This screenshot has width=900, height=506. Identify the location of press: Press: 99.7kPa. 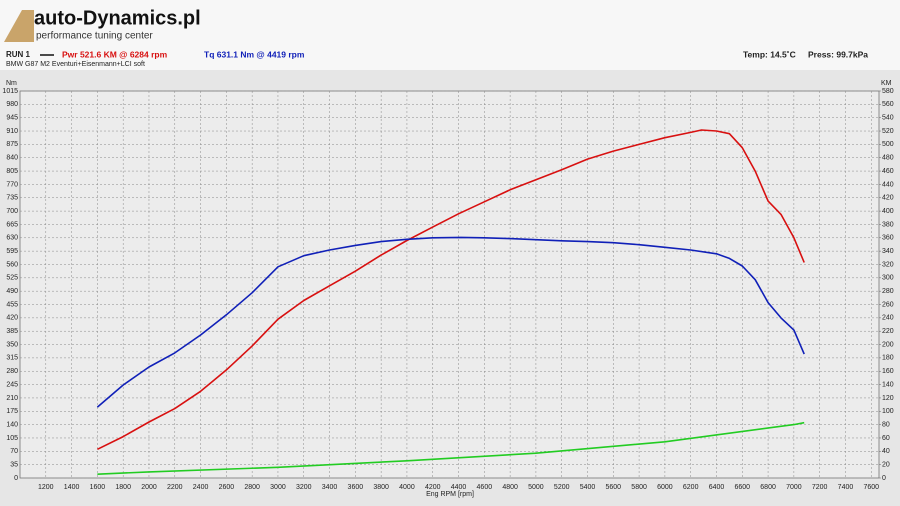
(838, 54).